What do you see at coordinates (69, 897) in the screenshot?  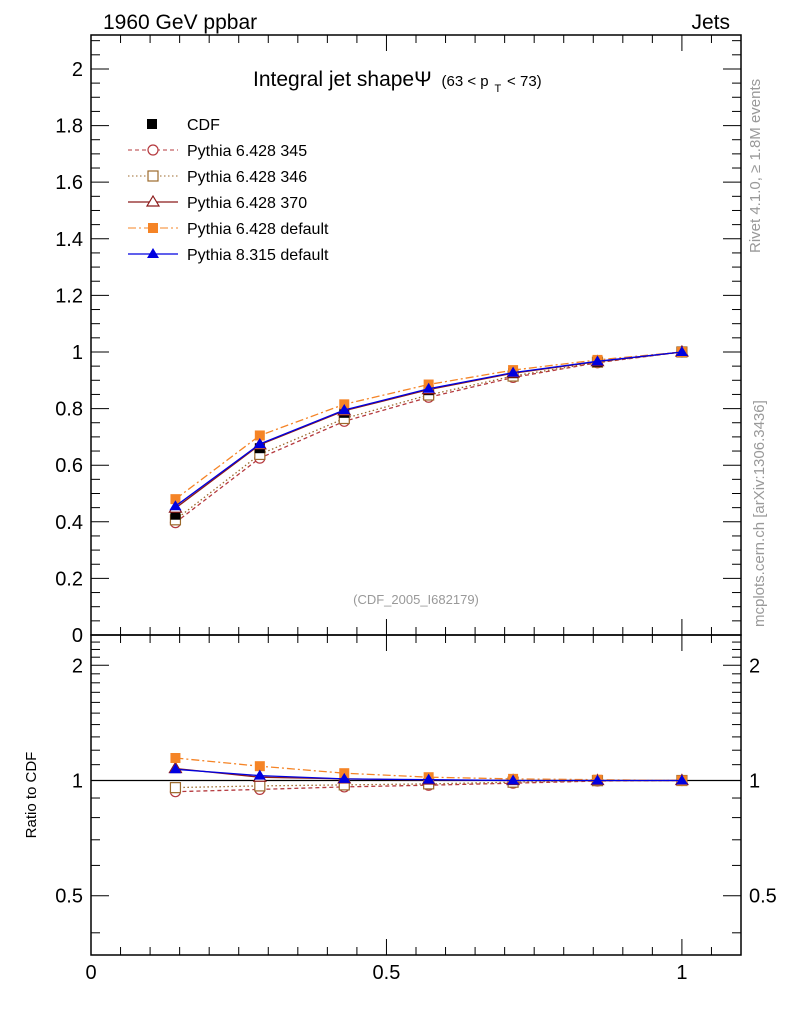 I see `ratio-y-tick-label: 0.5` at bounding box center [69, 897].